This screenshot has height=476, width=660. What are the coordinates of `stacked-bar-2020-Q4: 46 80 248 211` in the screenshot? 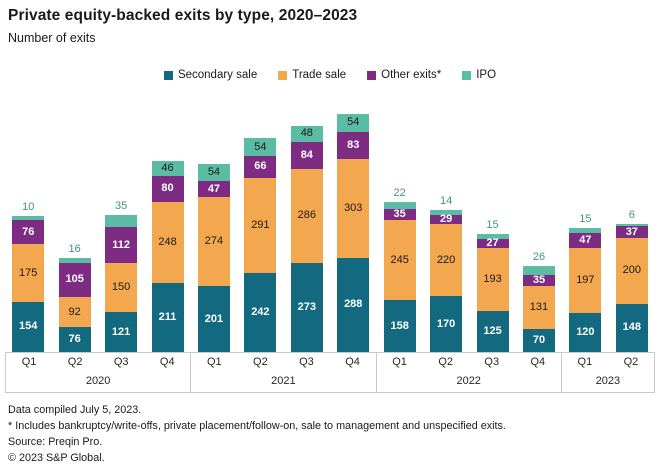 It's located at (167, 256).